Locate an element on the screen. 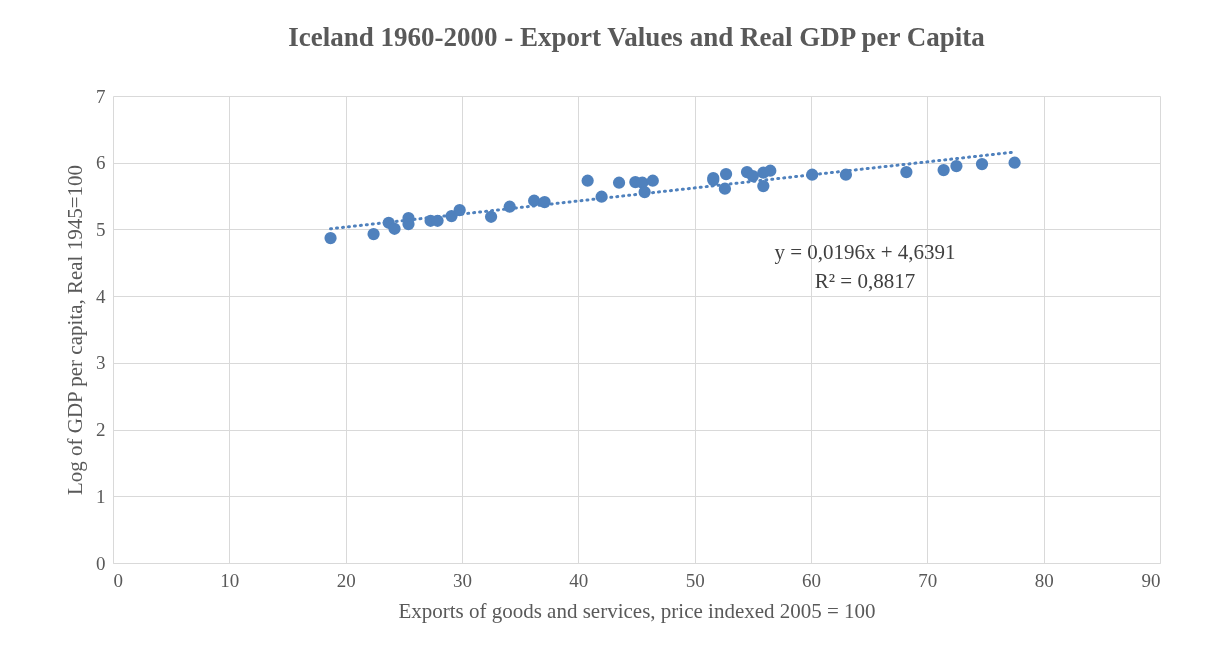  annotation: R² = 0,8817 is located at coordinates (865, 281).